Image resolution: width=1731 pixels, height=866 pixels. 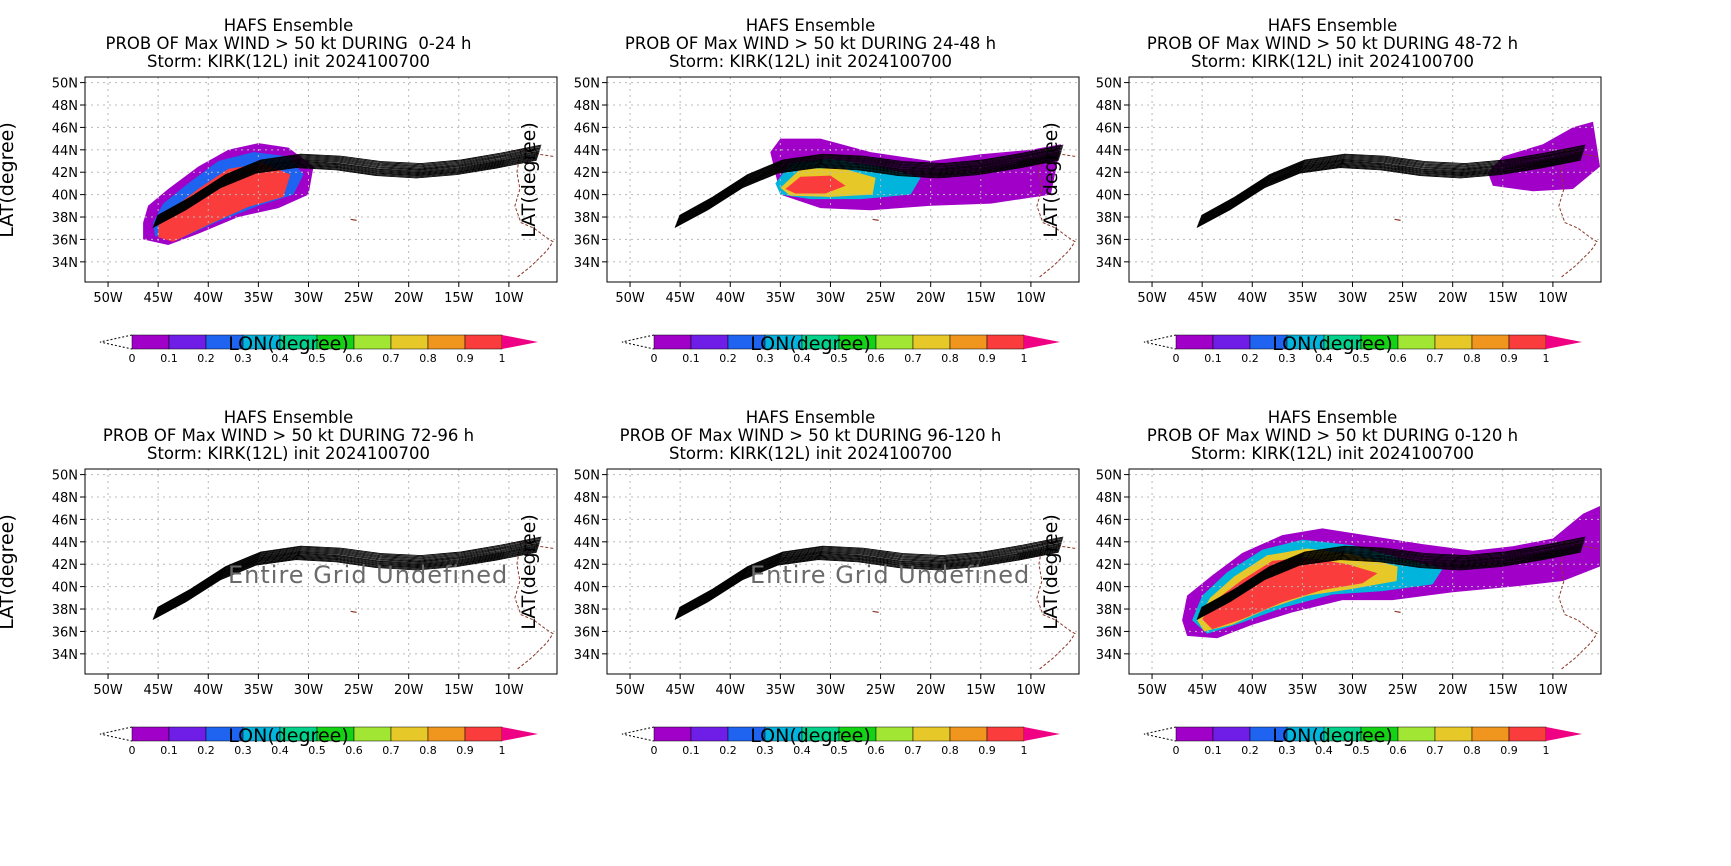 I want to click on plot-frame, so click(x=321, y=179).